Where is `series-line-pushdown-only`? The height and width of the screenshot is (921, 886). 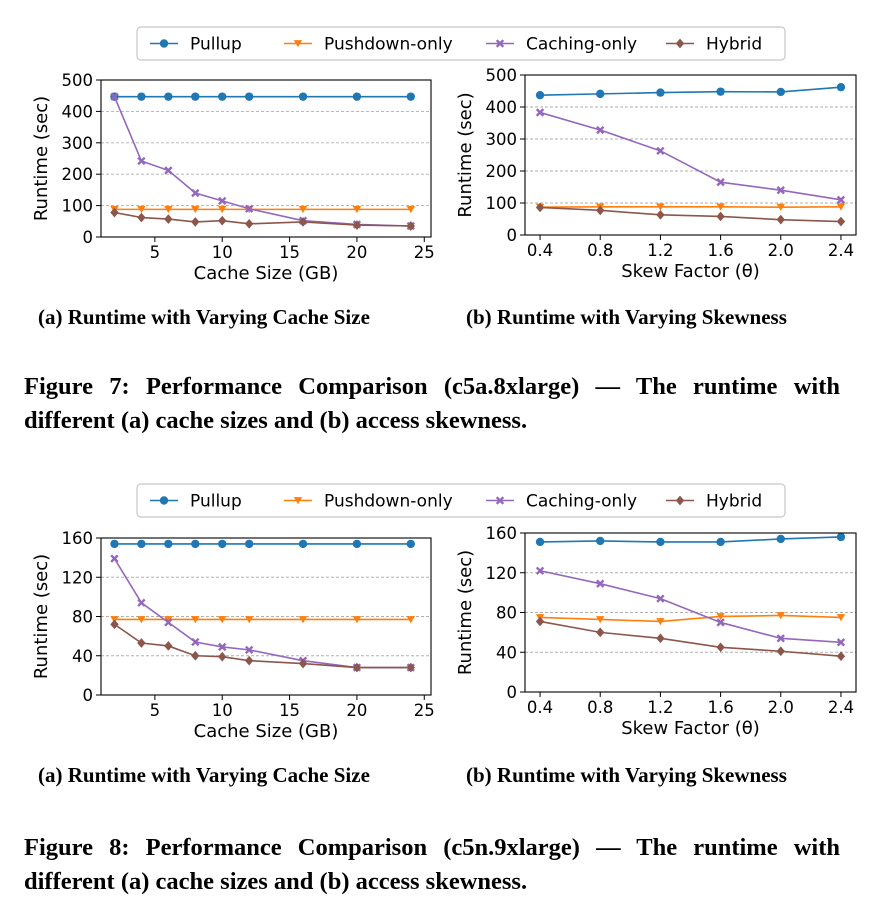 series-line-pushdown-only is located at coordinates (690, 618).